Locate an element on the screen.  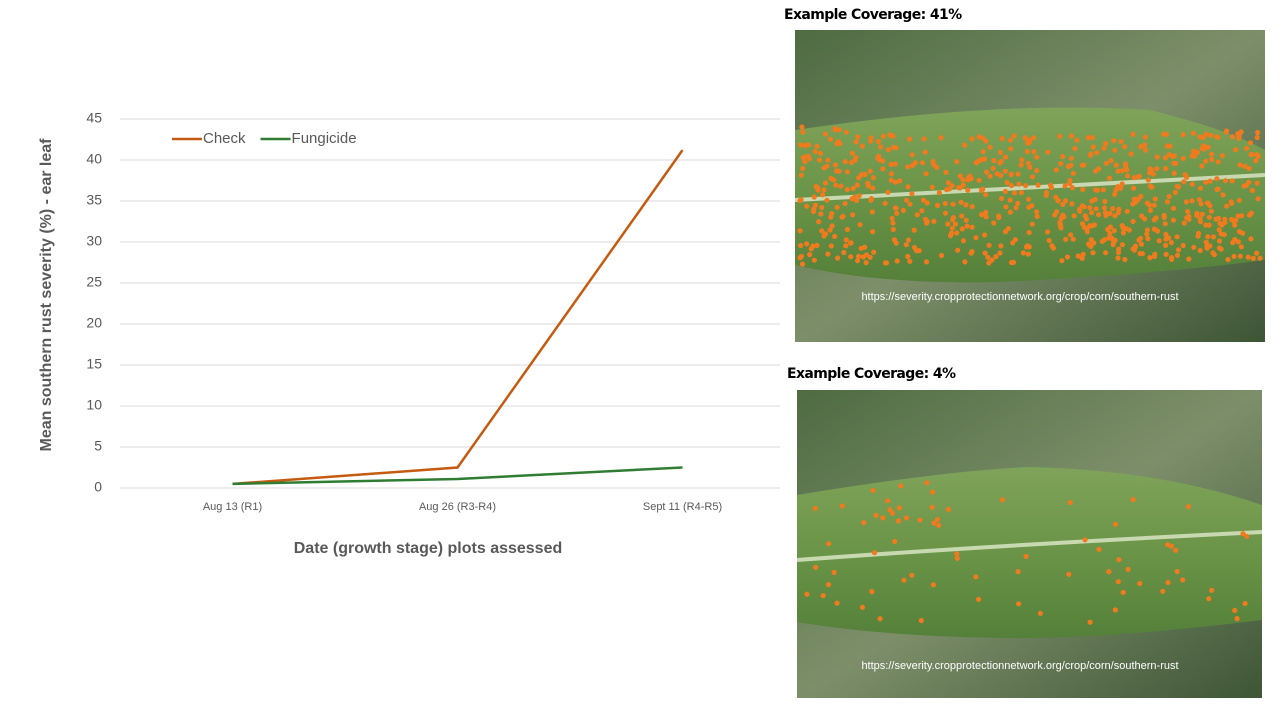
data-line is located at coordinates (457, 476).